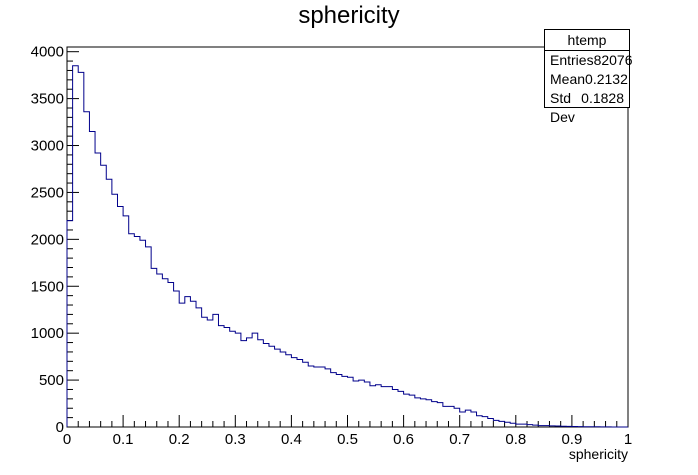 The height and width of the screenshot is (475, 698). I want to click on y-tick-label: 2000, so click(47, 239).